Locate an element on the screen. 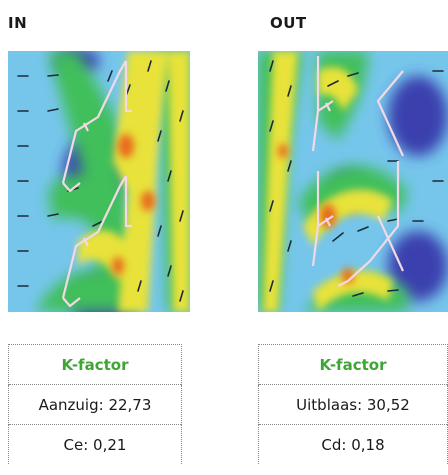 The width and height of the screenshot is (448, 475). panel-title-out: OUT is located at coordinates (288, 23).